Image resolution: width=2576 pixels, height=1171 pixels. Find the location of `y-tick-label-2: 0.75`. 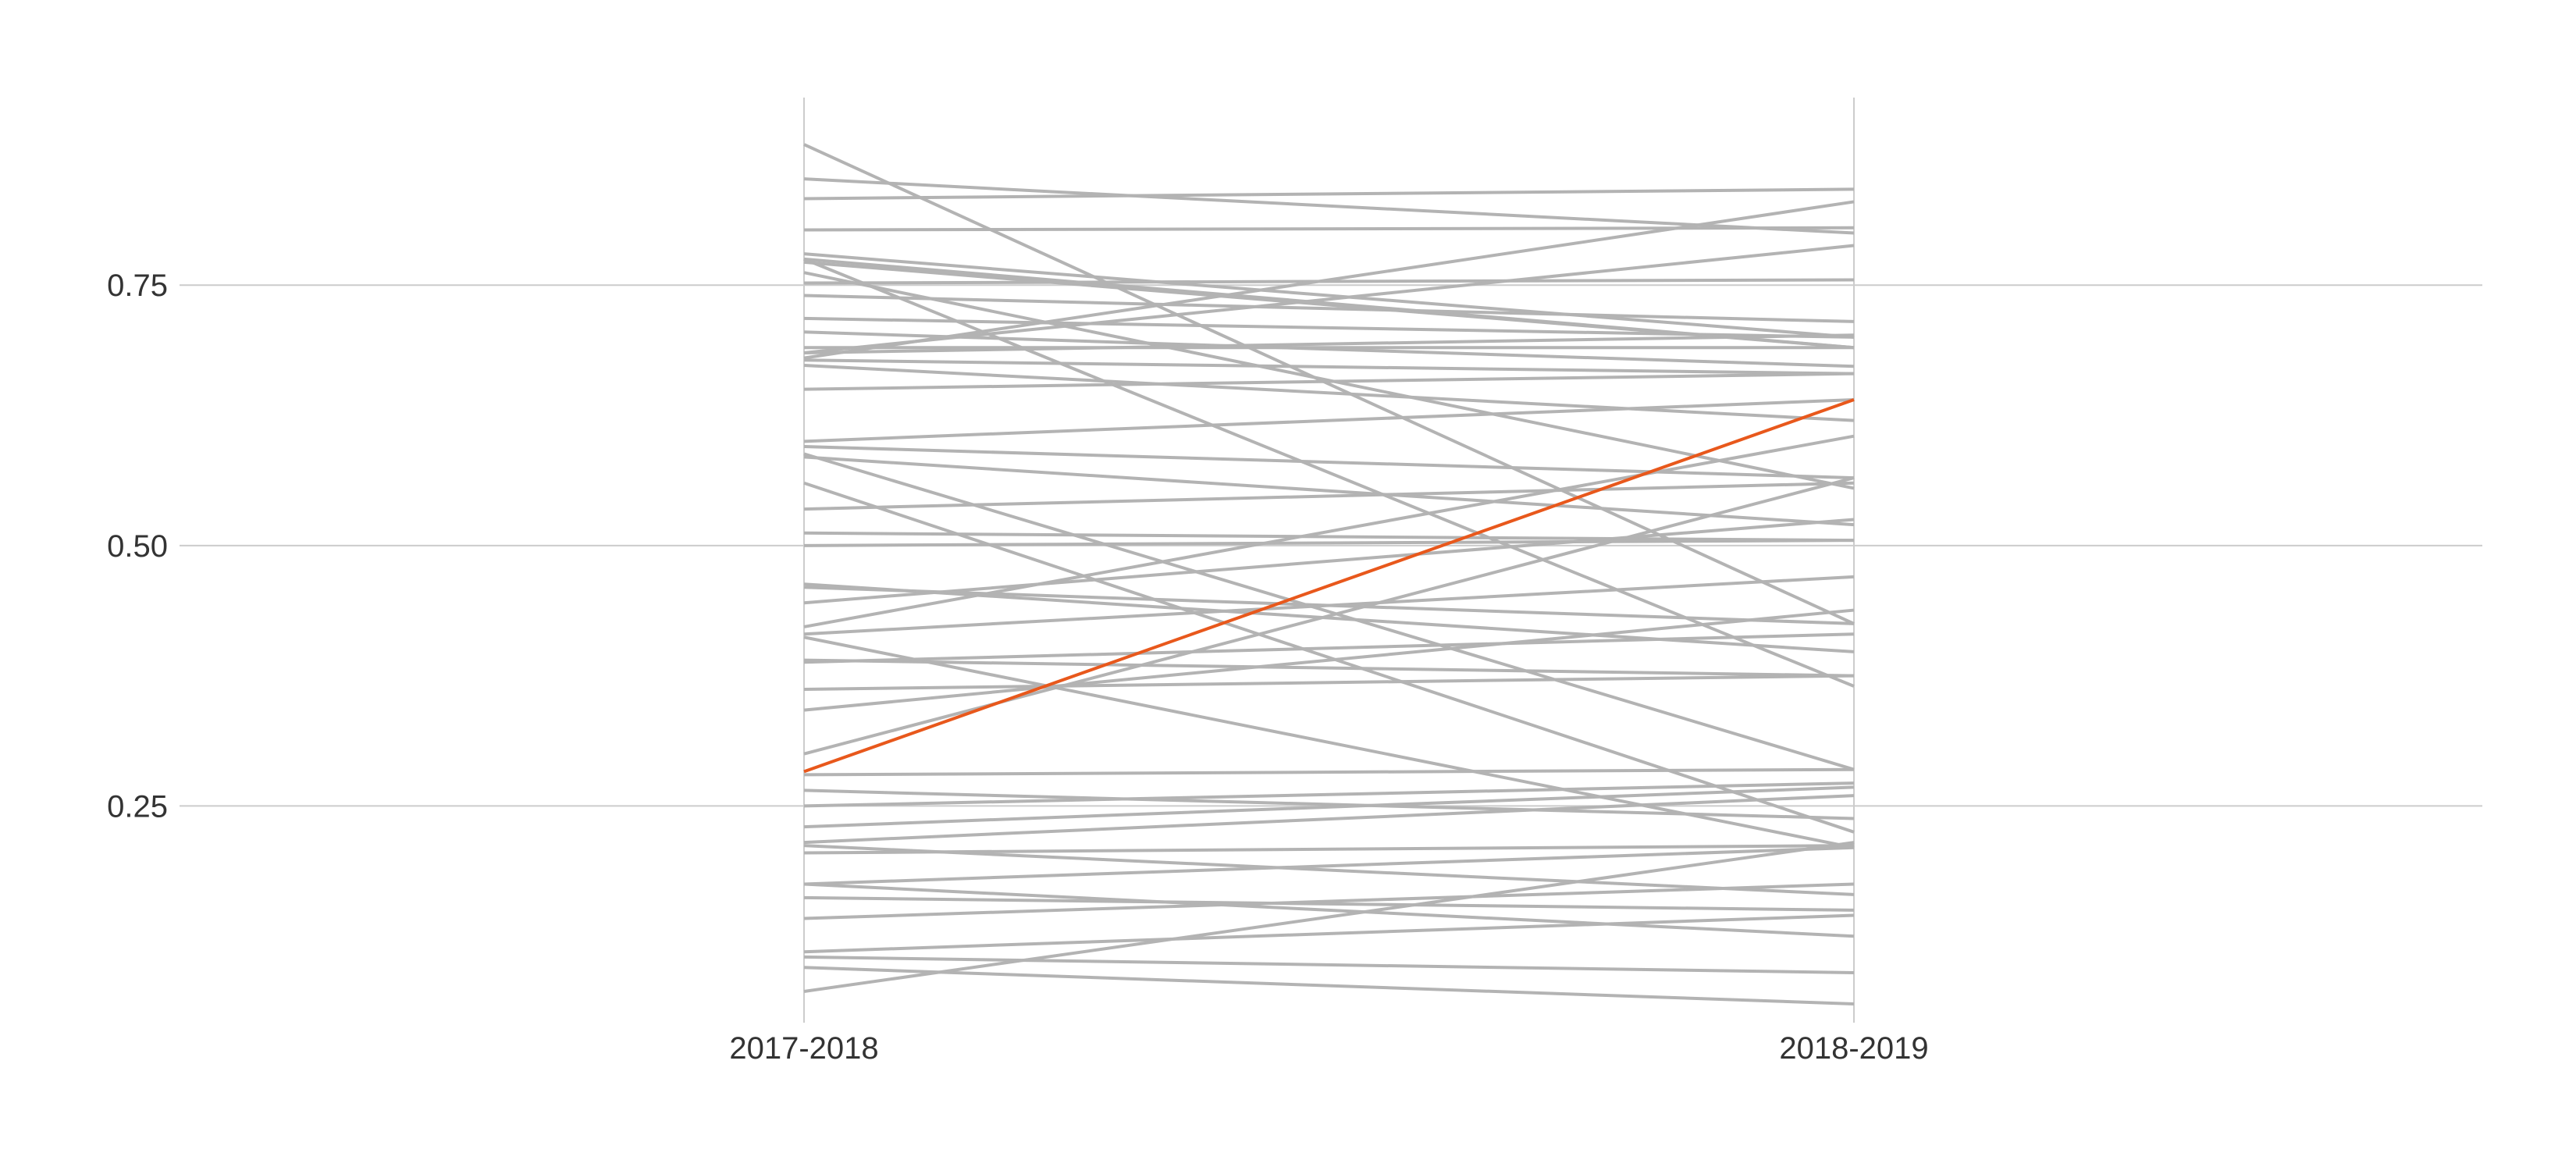

y-tick-label-2: 0.75 is located at coordinates (137, 286).